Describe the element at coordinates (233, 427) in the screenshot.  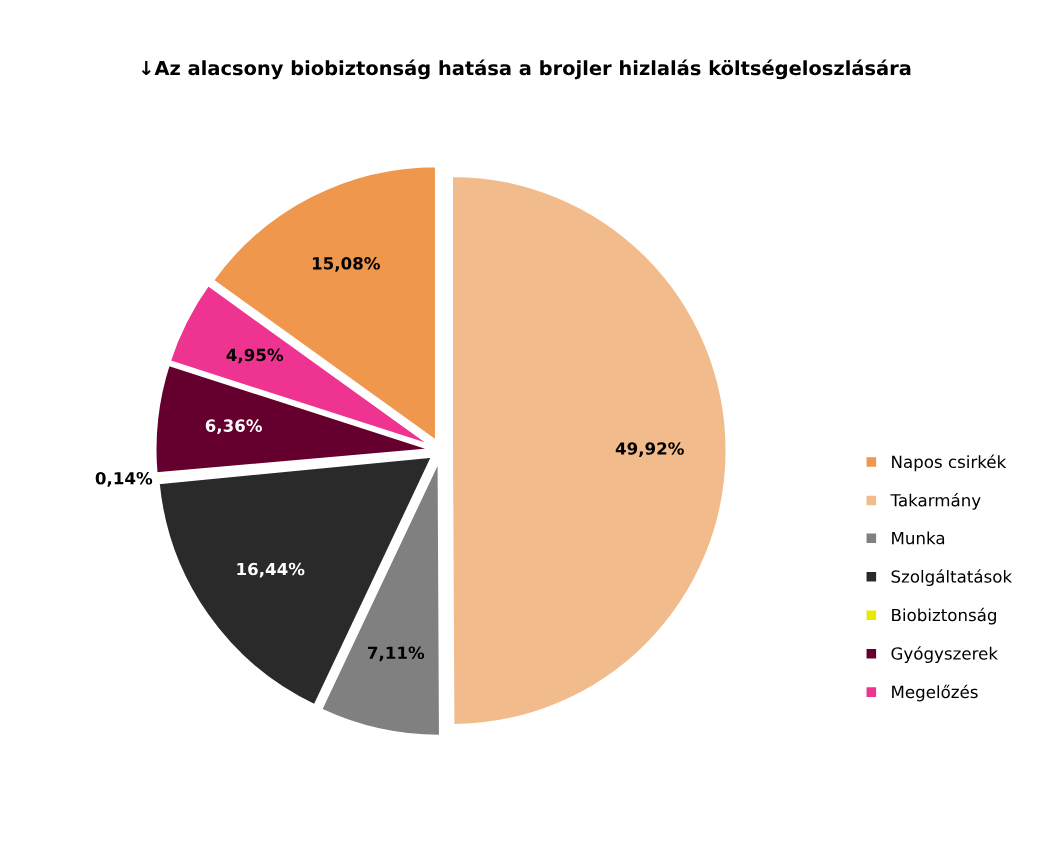
I see `data-label: 6,36%` at that location.